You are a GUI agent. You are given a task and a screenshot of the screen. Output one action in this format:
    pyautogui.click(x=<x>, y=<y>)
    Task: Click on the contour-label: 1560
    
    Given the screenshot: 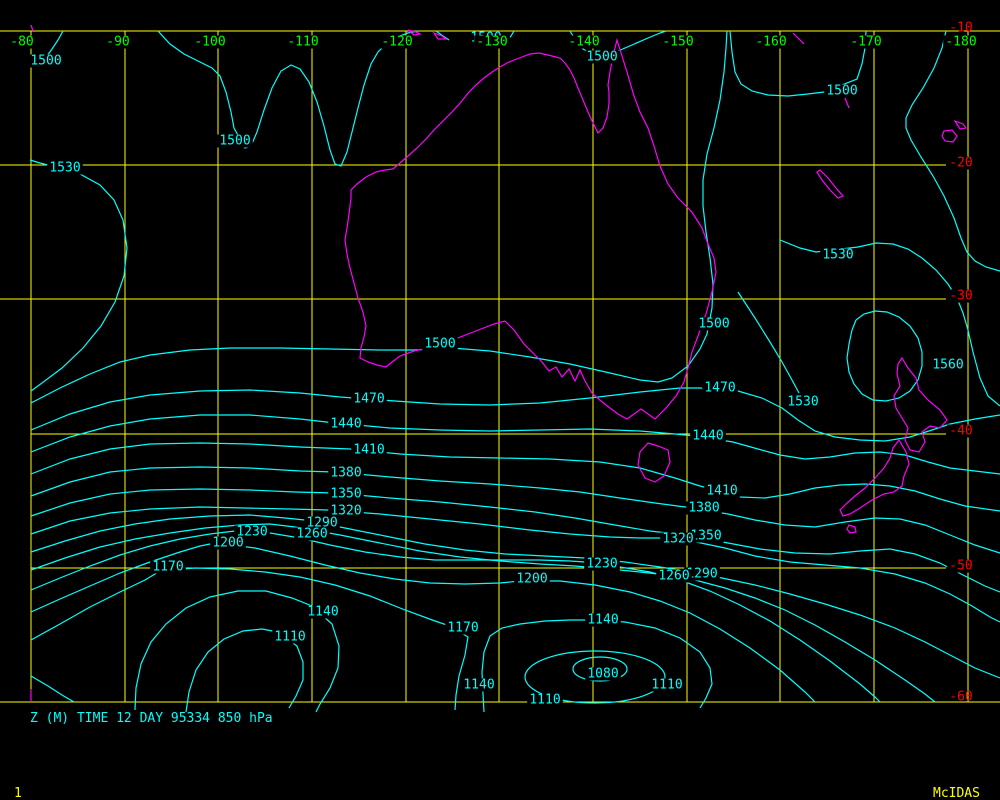 What is the action you would take?
    pyautogui.click(x=947, y=365)
    